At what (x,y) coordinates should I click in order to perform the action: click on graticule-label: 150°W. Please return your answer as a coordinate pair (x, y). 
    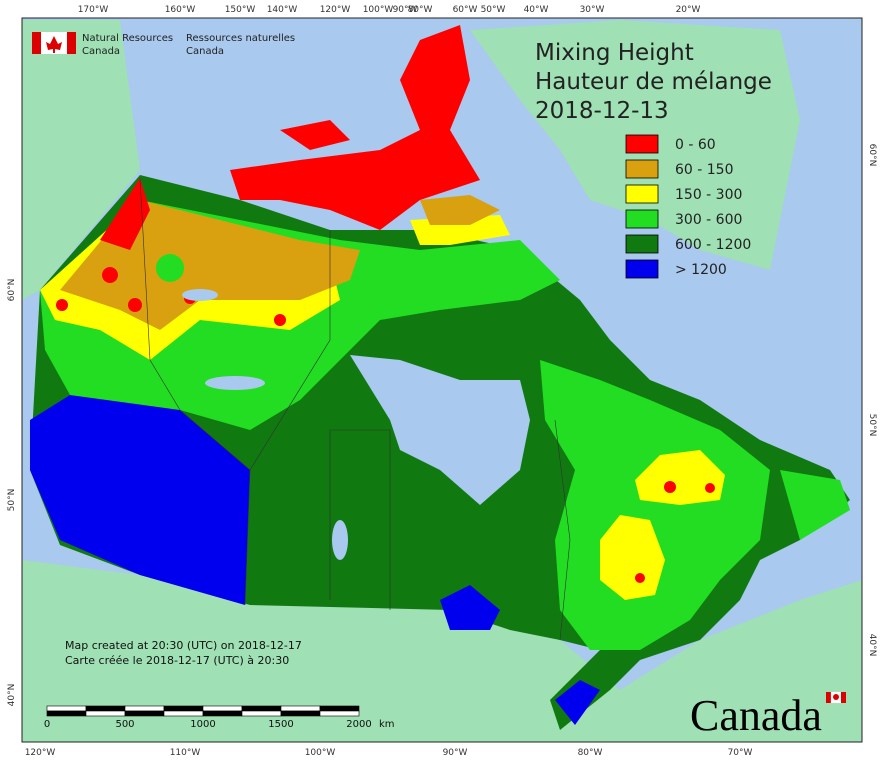
    Looking at the image, I should click on (240, 10).